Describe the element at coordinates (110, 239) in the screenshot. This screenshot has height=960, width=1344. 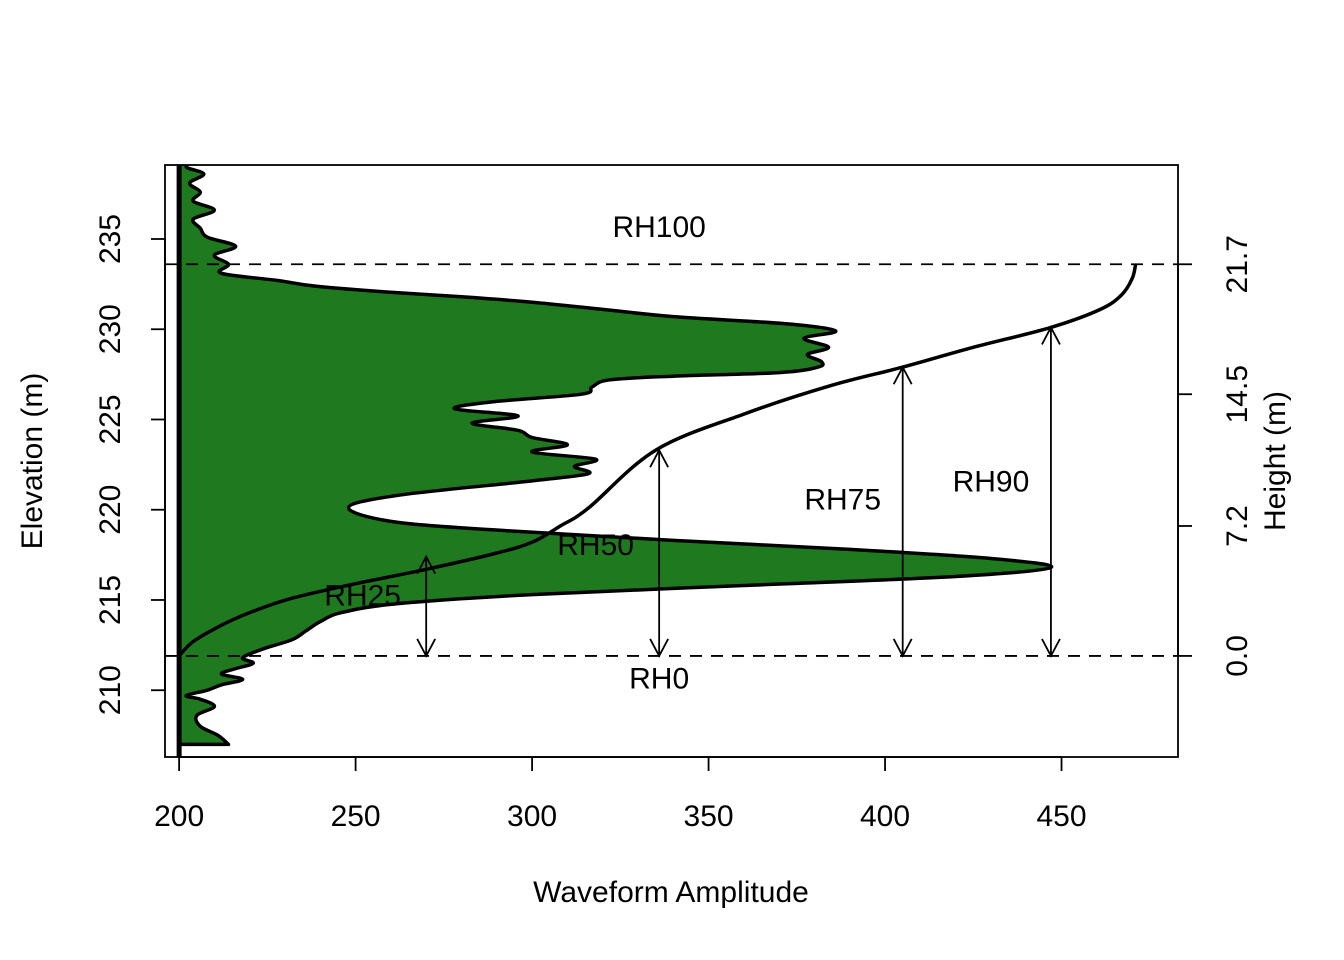
I see `y-tick-label: 235` at that location.